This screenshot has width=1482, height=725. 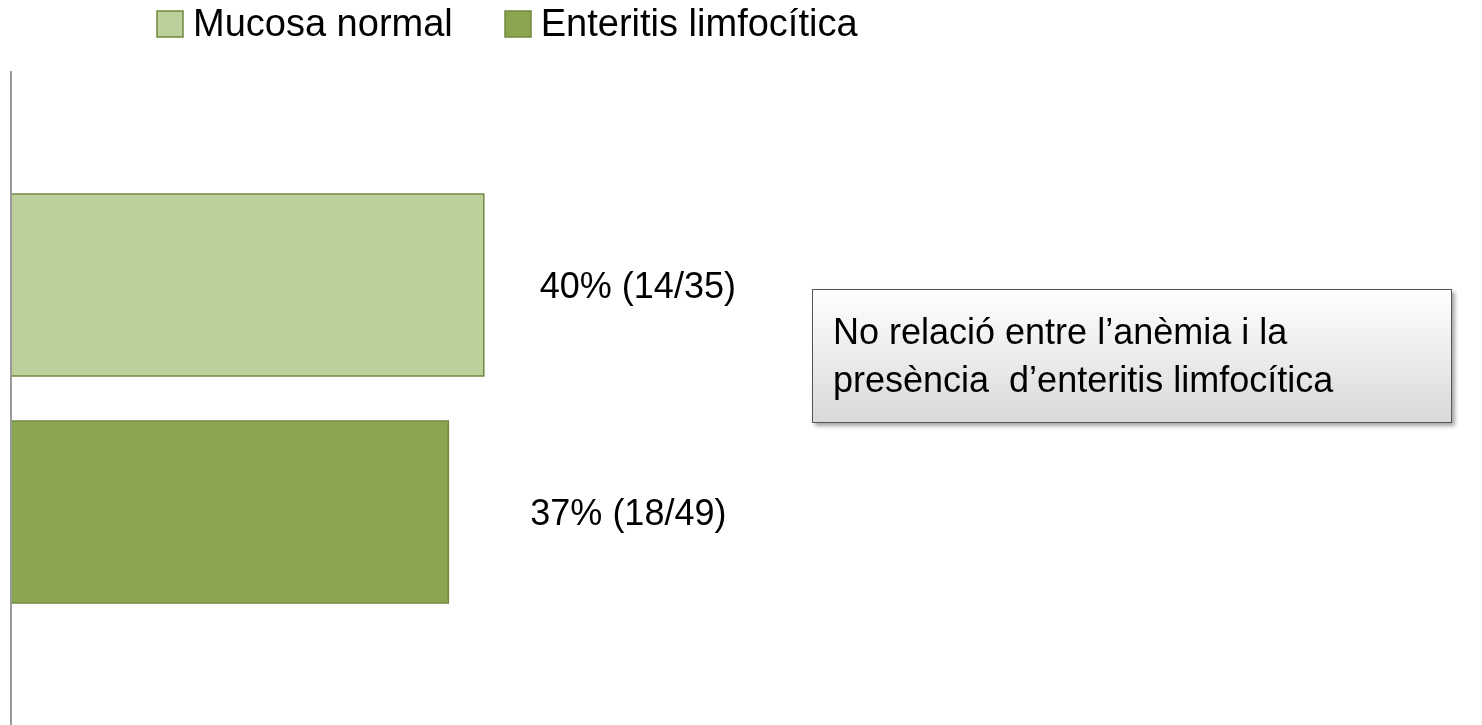 What do you see at coordinates (699, 23) in the screenshot?
I see `legend-label: Enteritis limfocítica` at bounding box center [699, 23].